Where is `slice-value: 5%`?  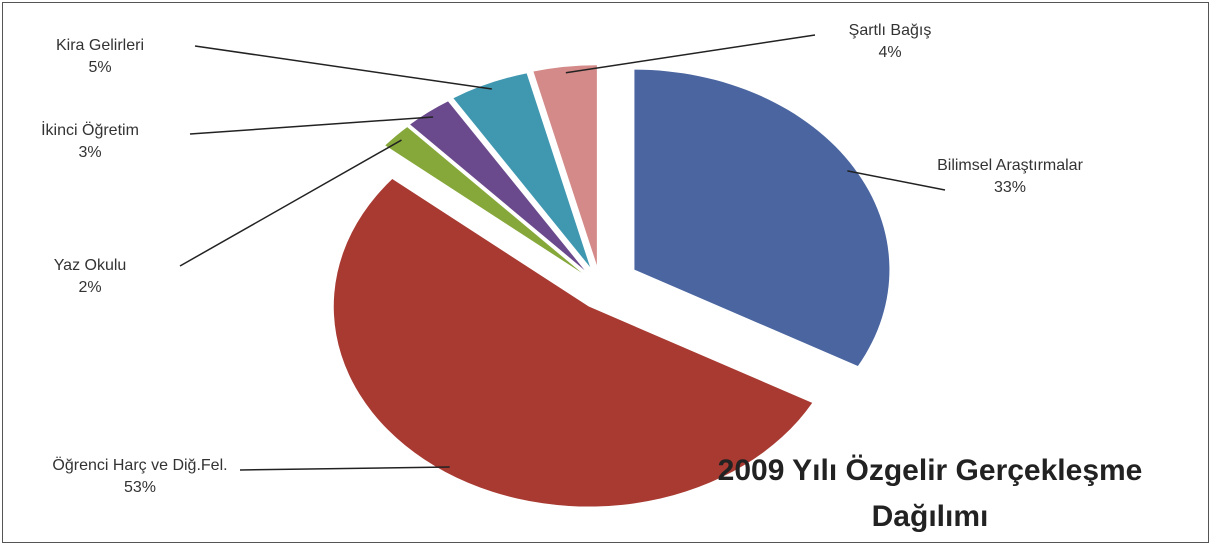 slice-value: 5% is located at coordinates (100, 67).